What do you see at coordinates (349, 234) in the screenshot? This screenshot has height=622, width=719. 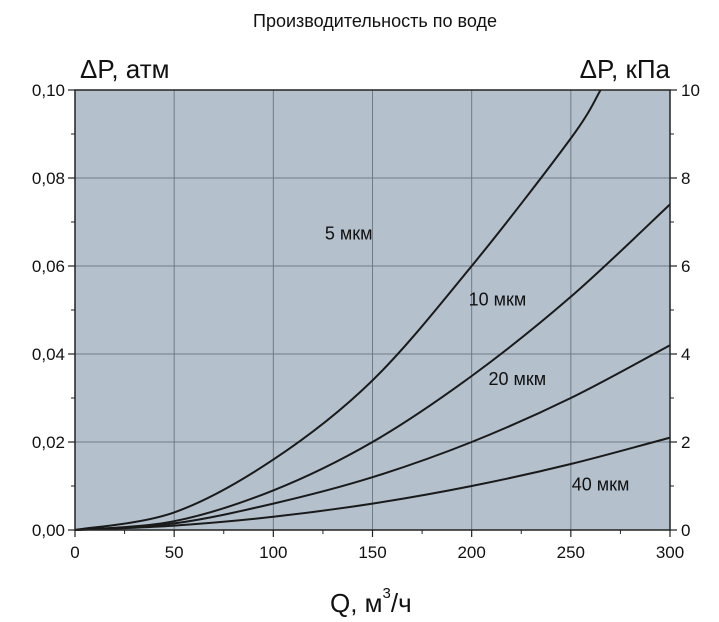 I see `series-label-0: 5 мкм` at bounding box center [349, 234].